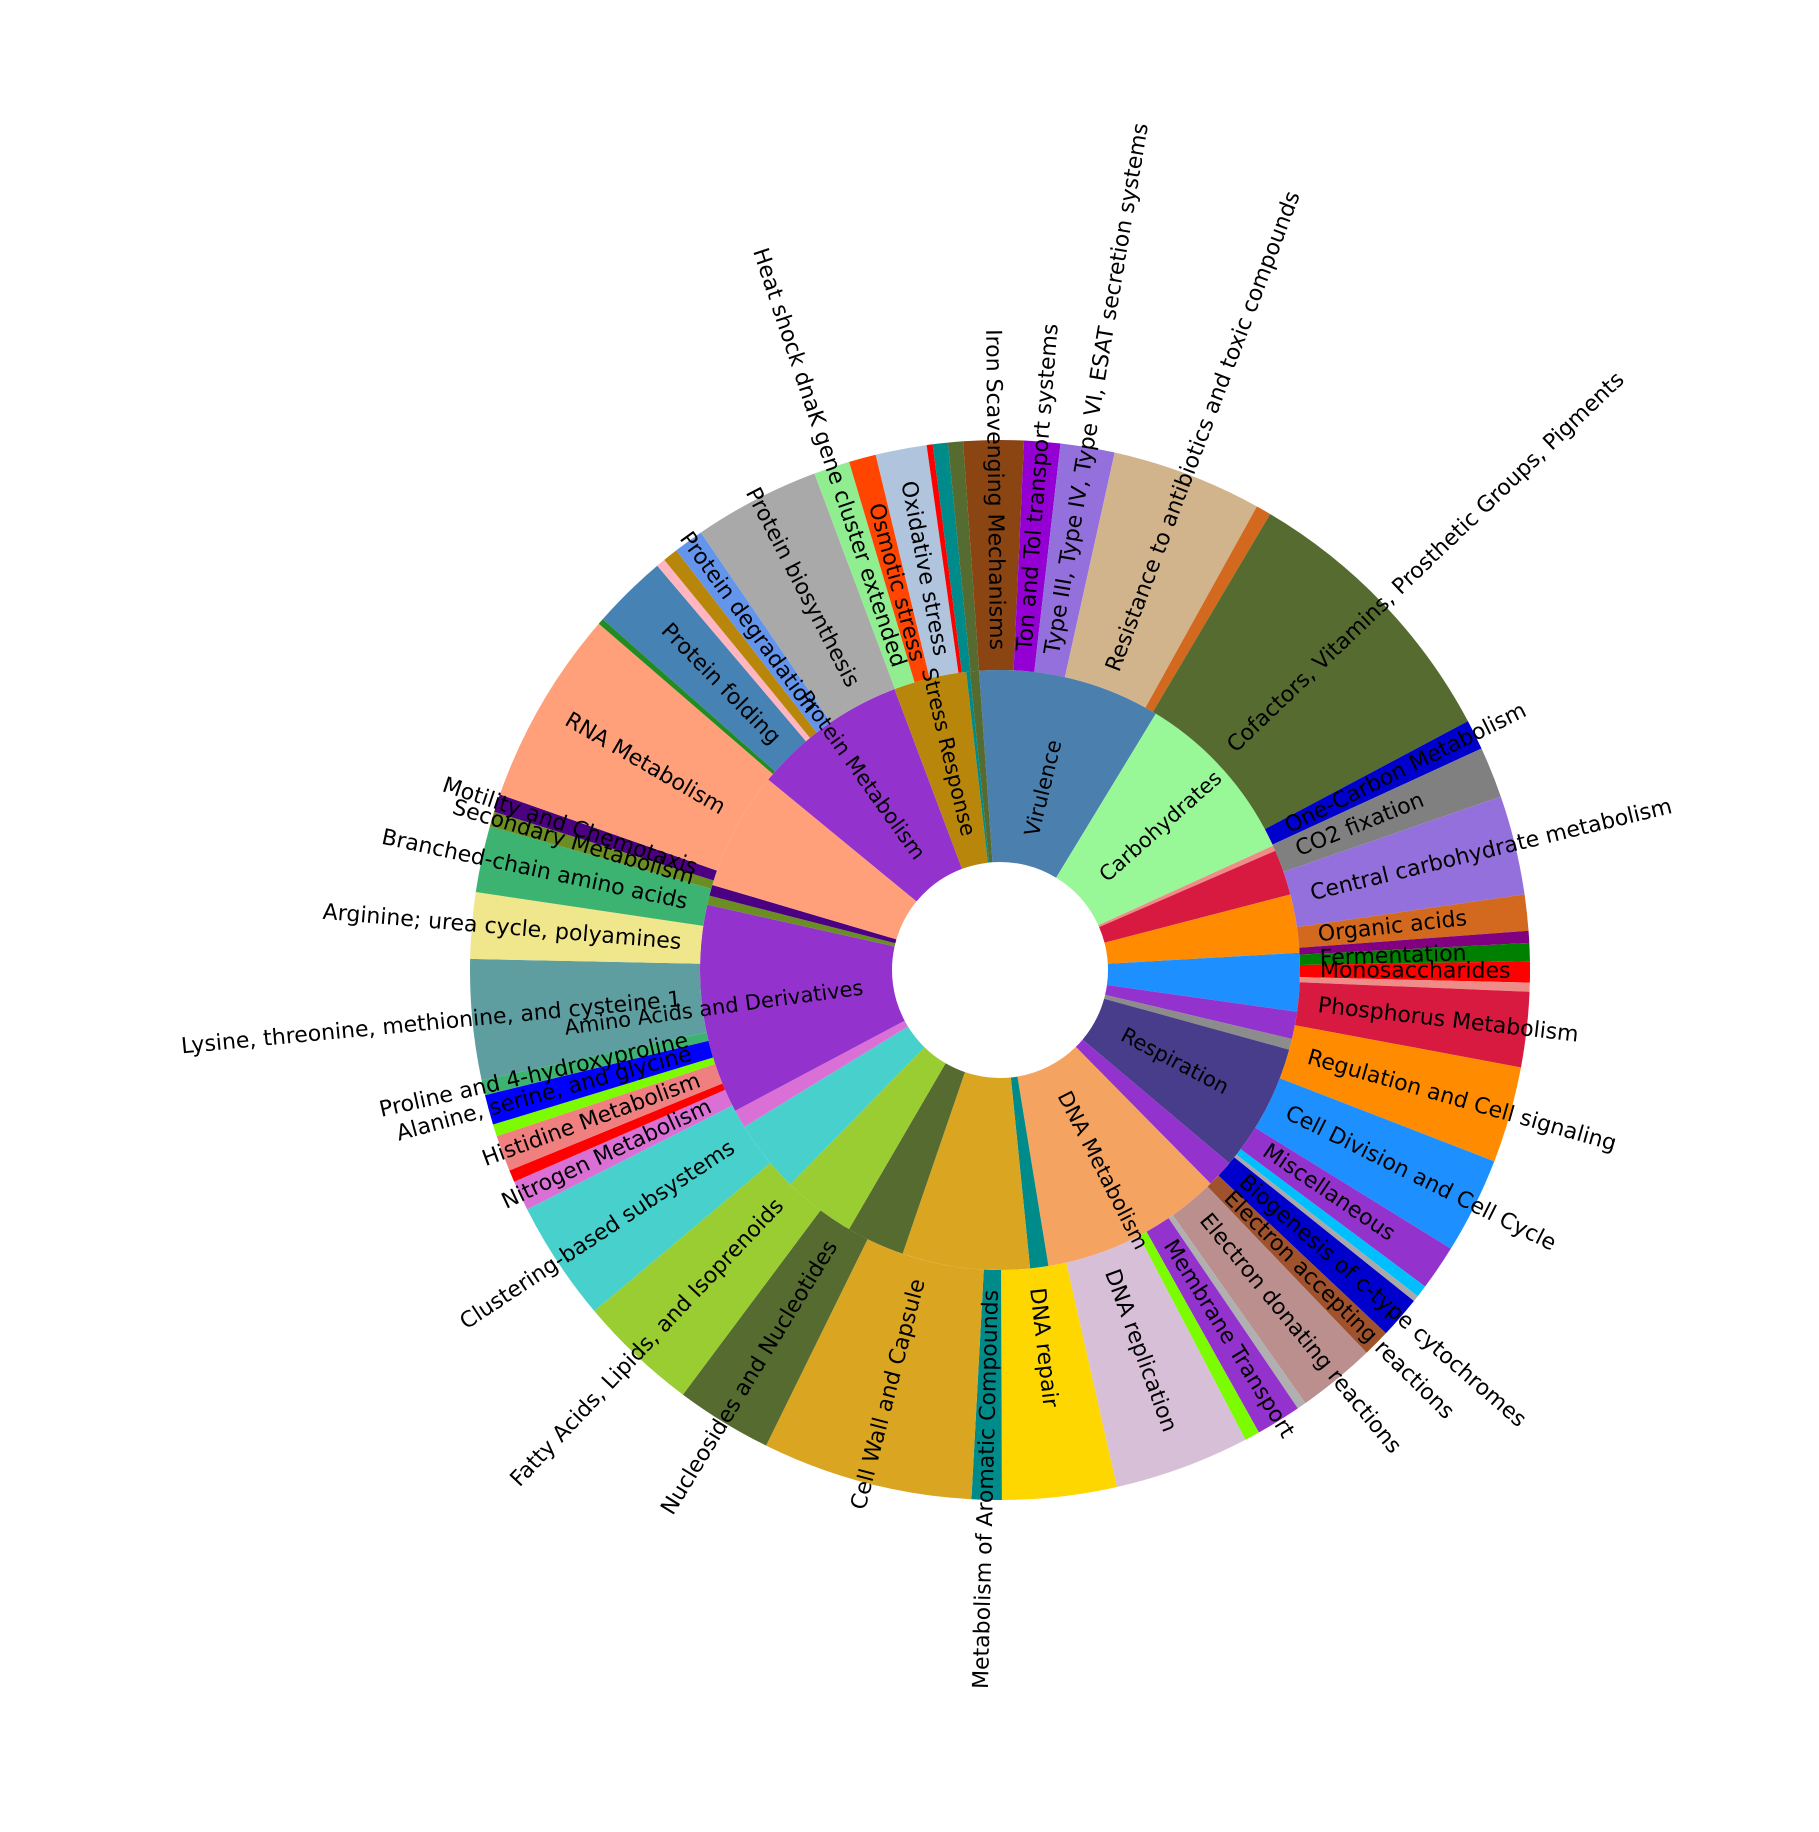  I want to click on outer-label-fermentation-11: Fermentation, so click(1393, 956).